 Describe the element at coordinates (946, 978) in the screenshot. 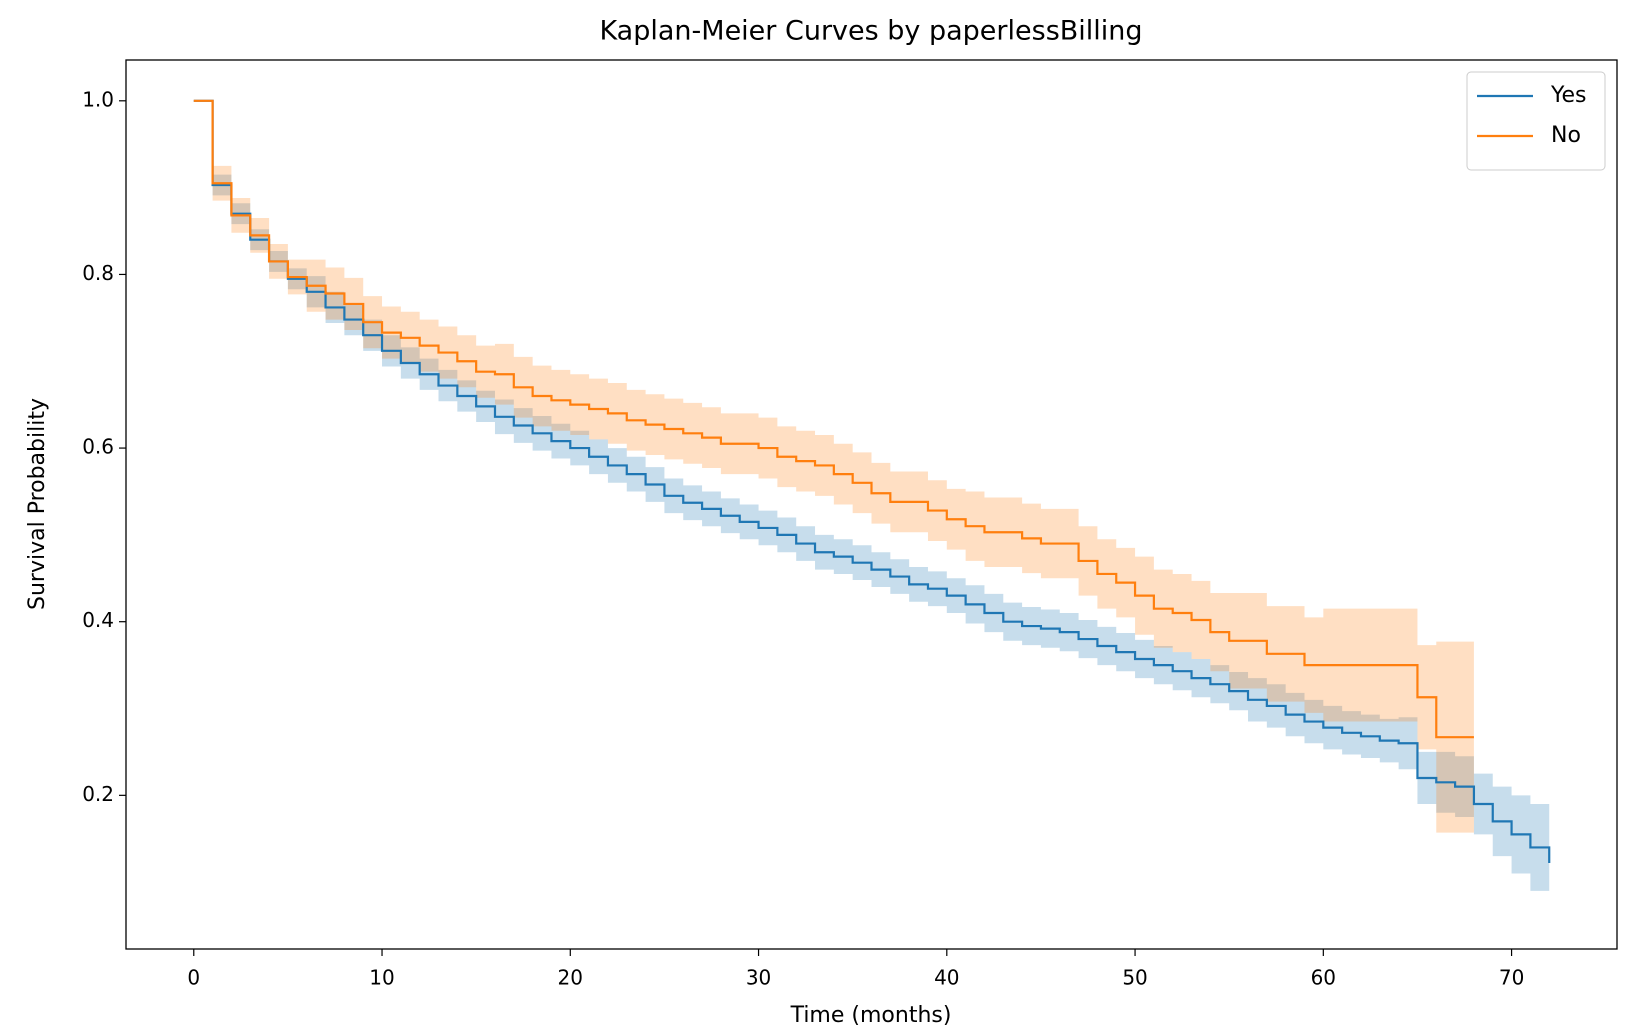

I see `x-tick-label: 40` at that location.